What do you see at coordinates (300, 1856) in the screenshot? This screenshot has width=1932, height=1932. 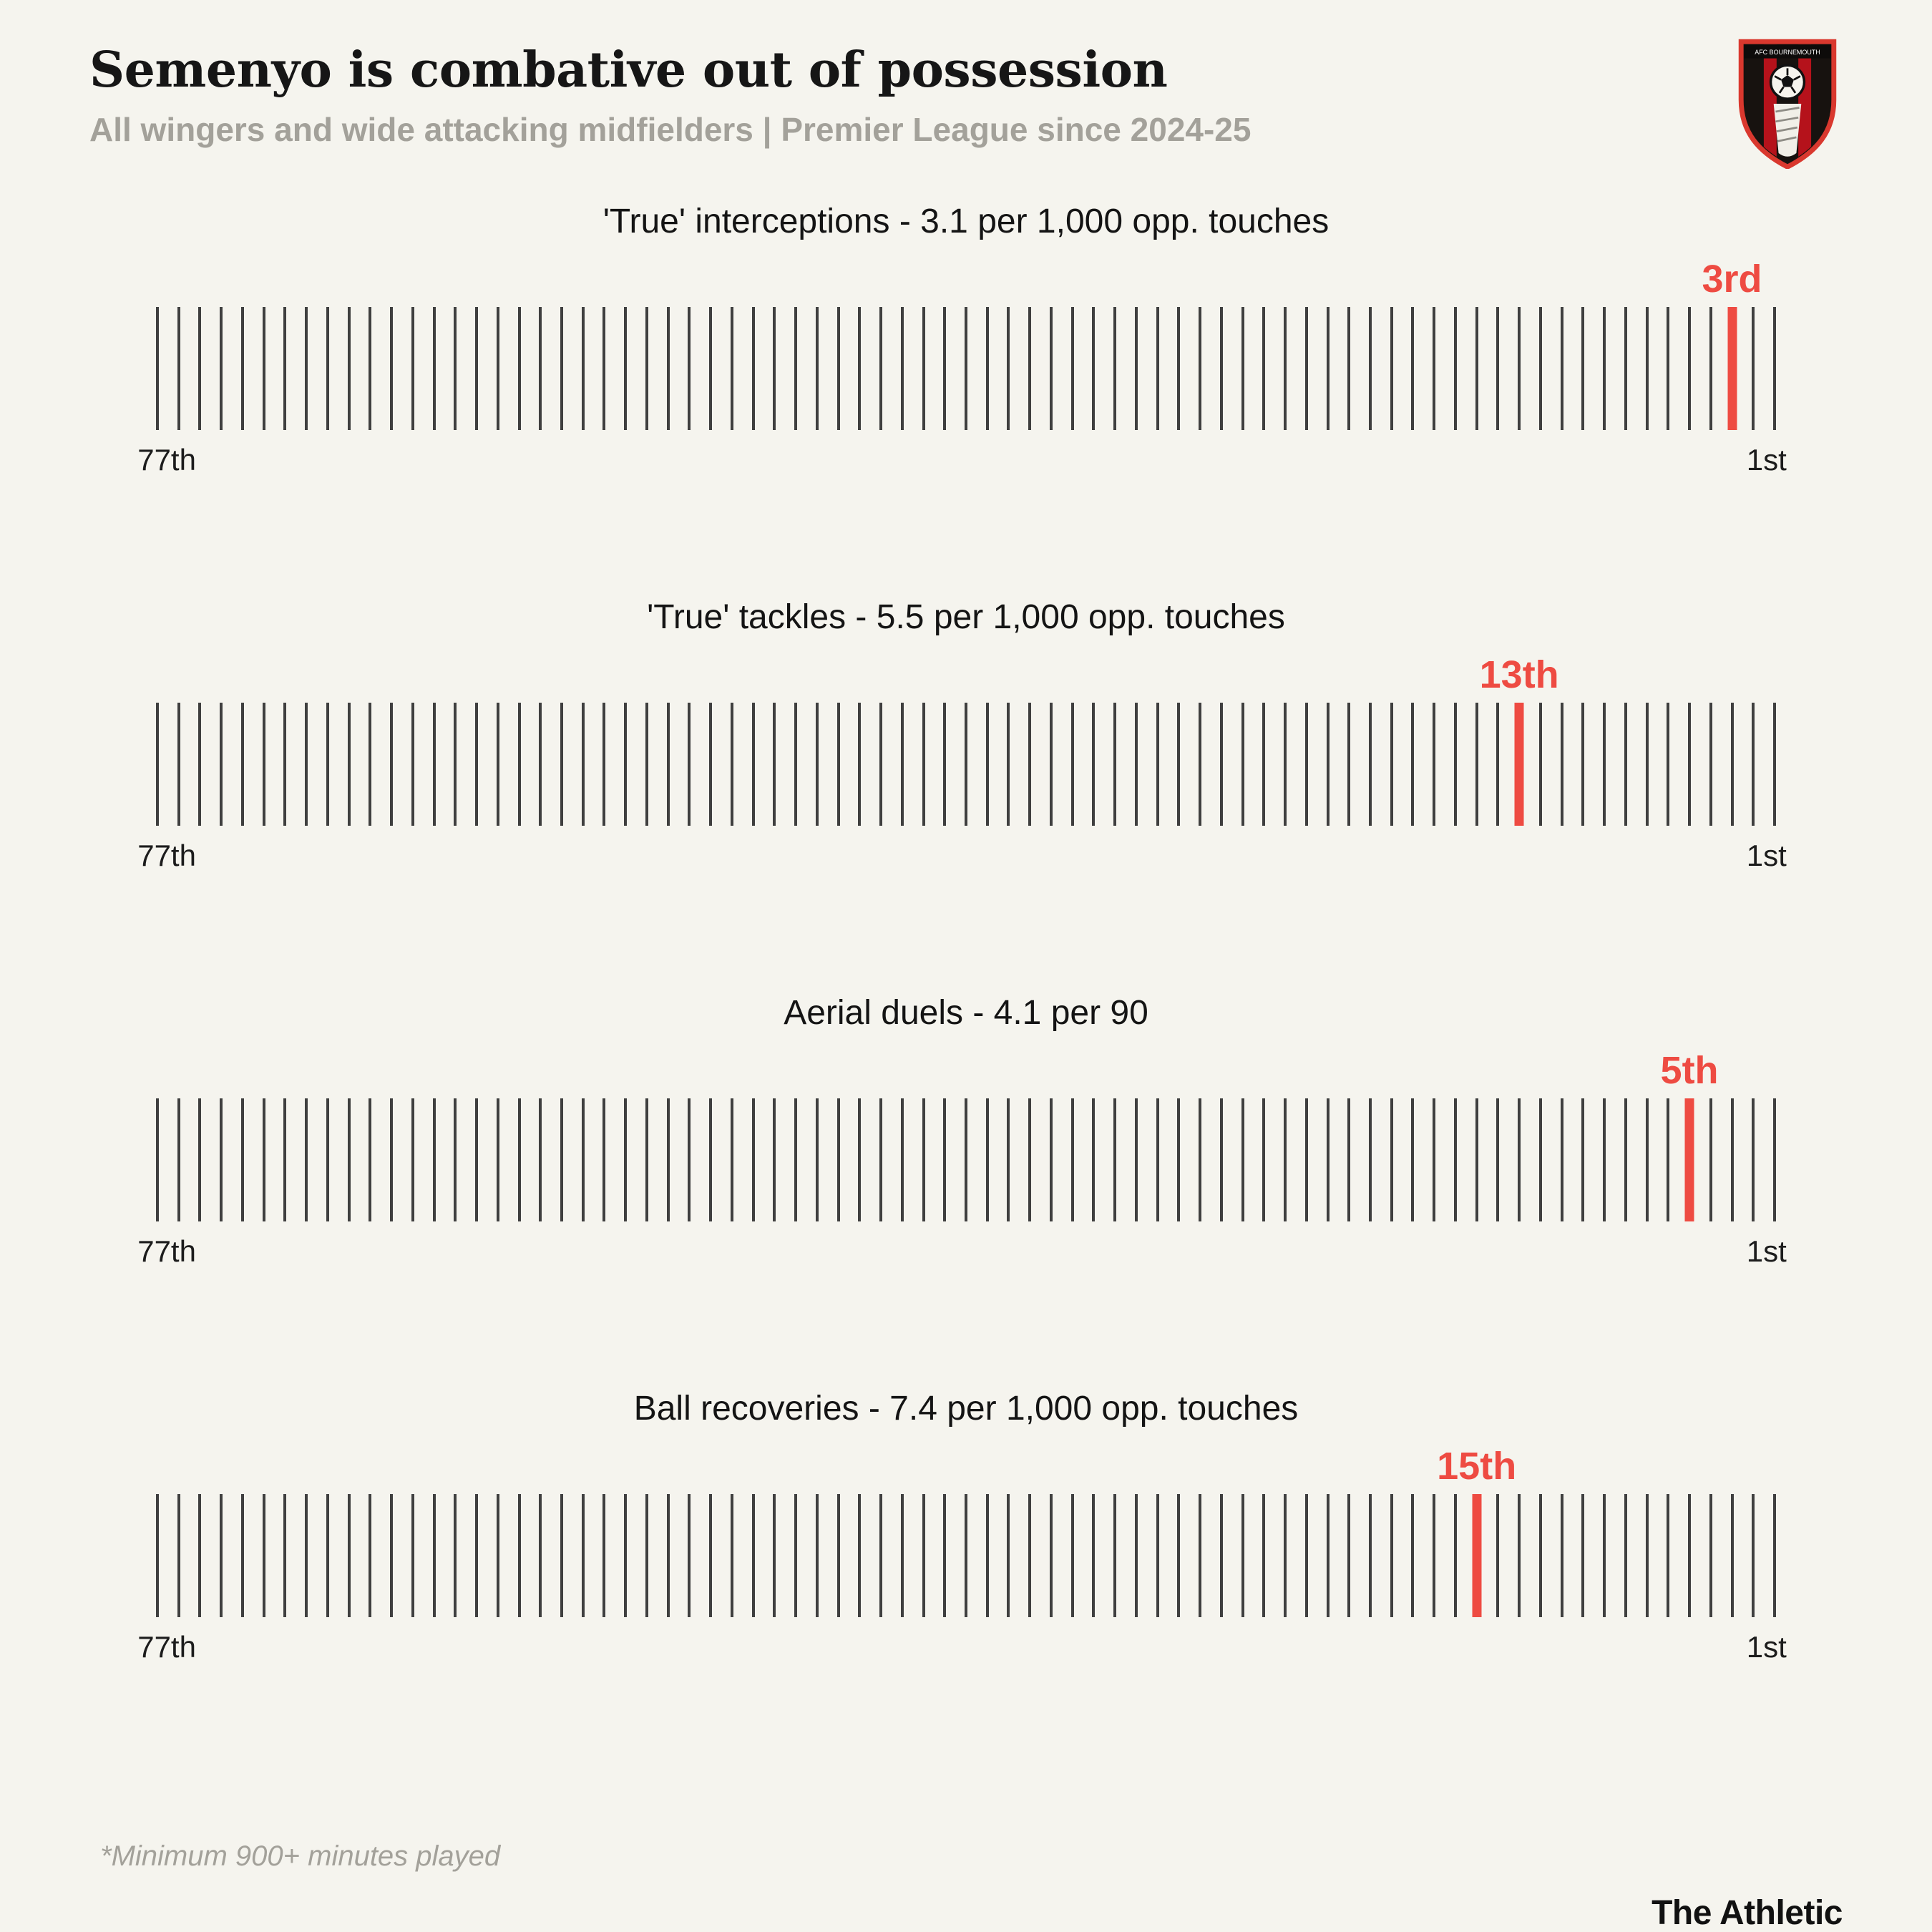 I see `footnote: *Minimum 900+ minutes played` at bounding box center [300, 1856].